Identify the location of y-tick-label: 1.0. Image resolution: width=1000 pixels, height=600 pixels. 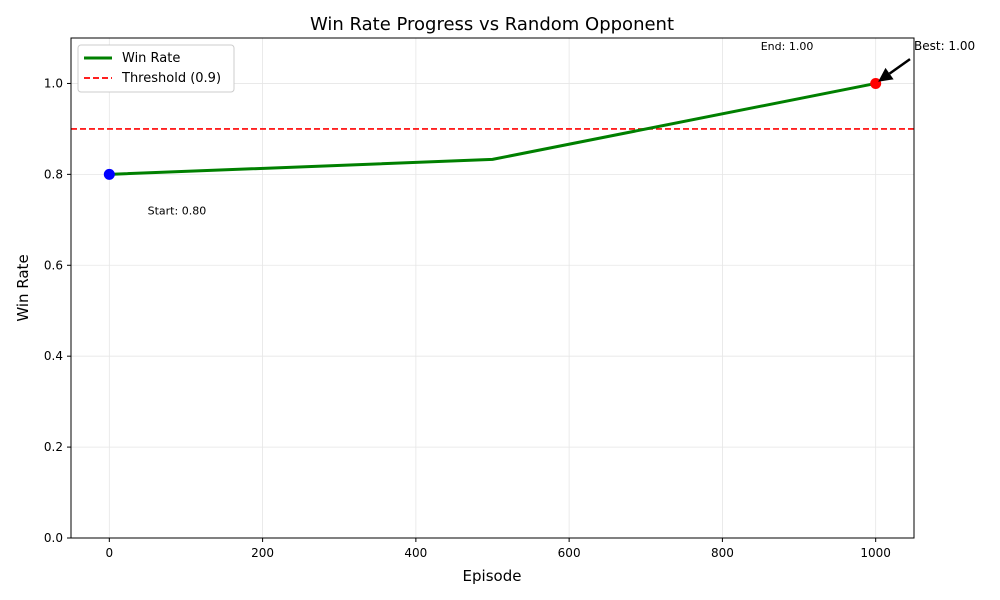
(53, 83).